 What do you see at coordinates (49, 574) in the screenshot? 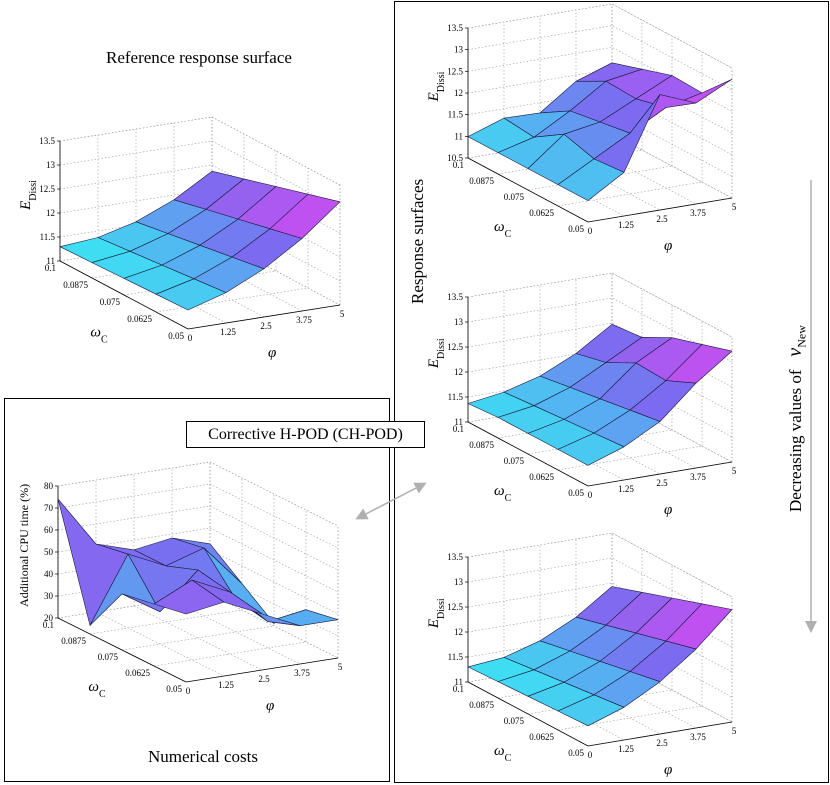
I see `z-tick-label: 40` at bounding box center [49, 574].